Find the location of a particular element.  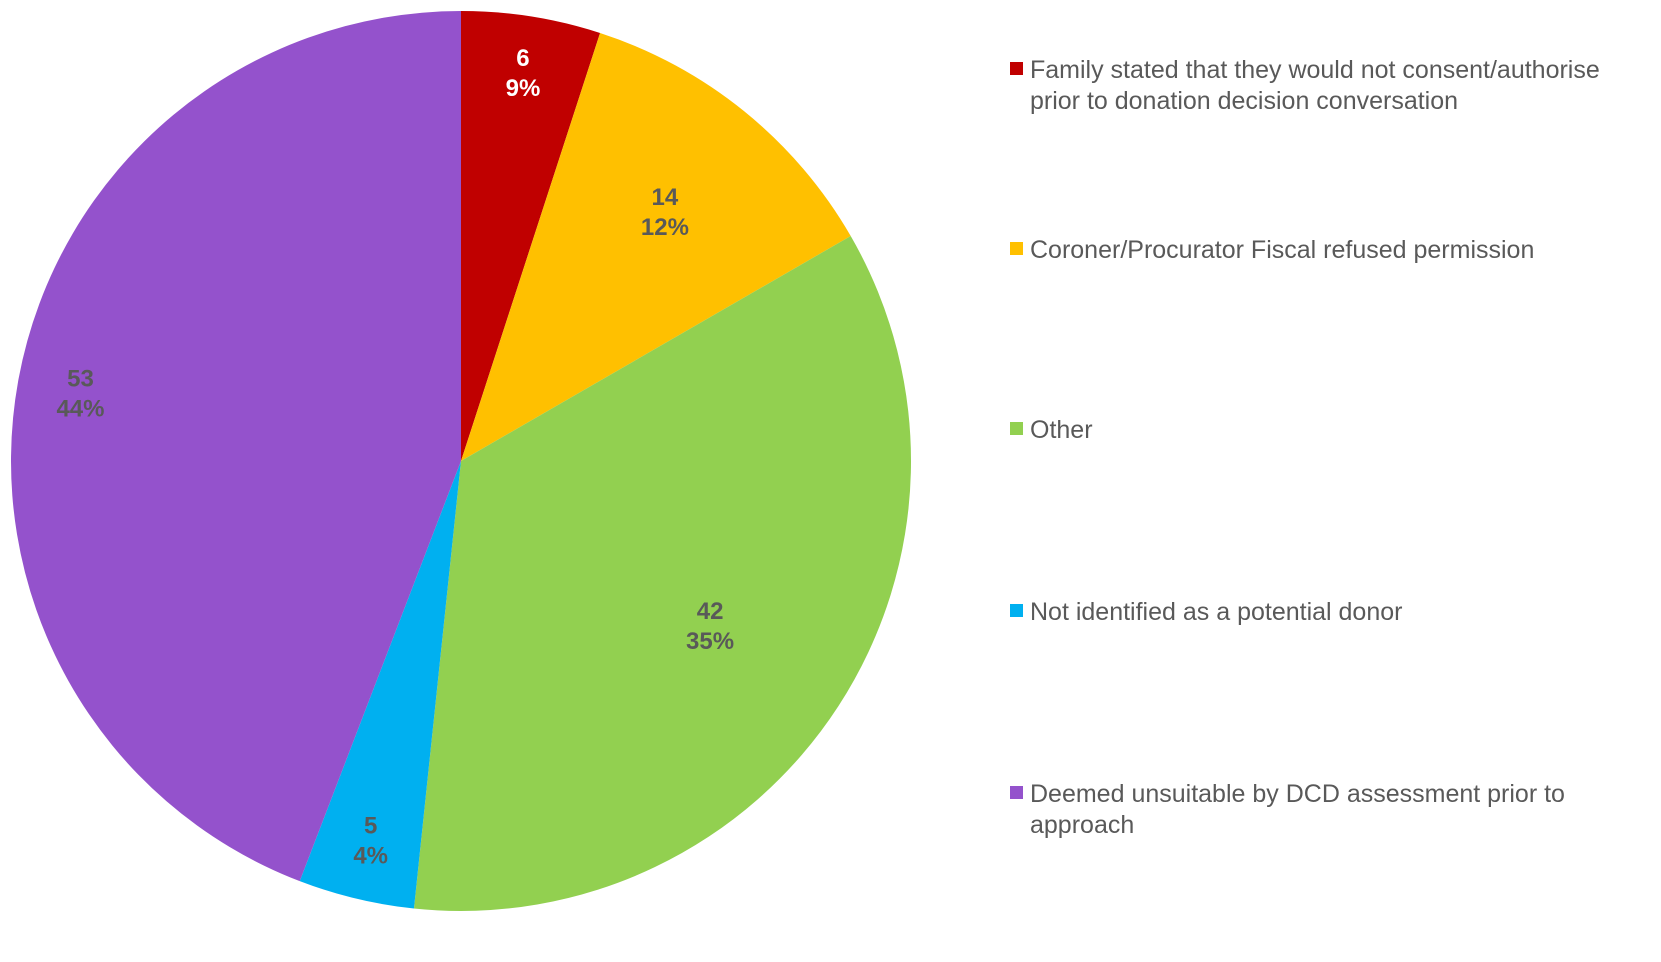

data-label-value-3: 42 is located at coordinates (710, 611).